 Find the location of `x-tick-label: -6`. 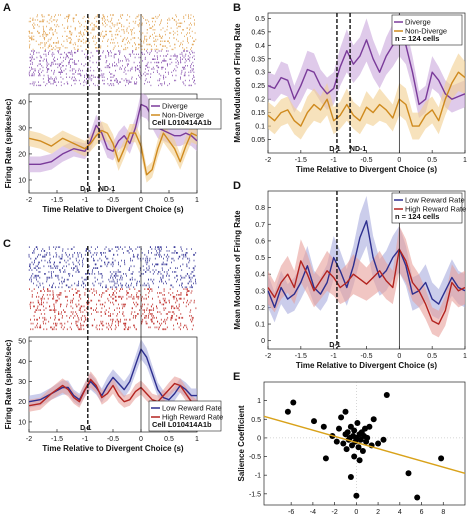

x-tick-label: -6 is located at coordinates (291, 512).